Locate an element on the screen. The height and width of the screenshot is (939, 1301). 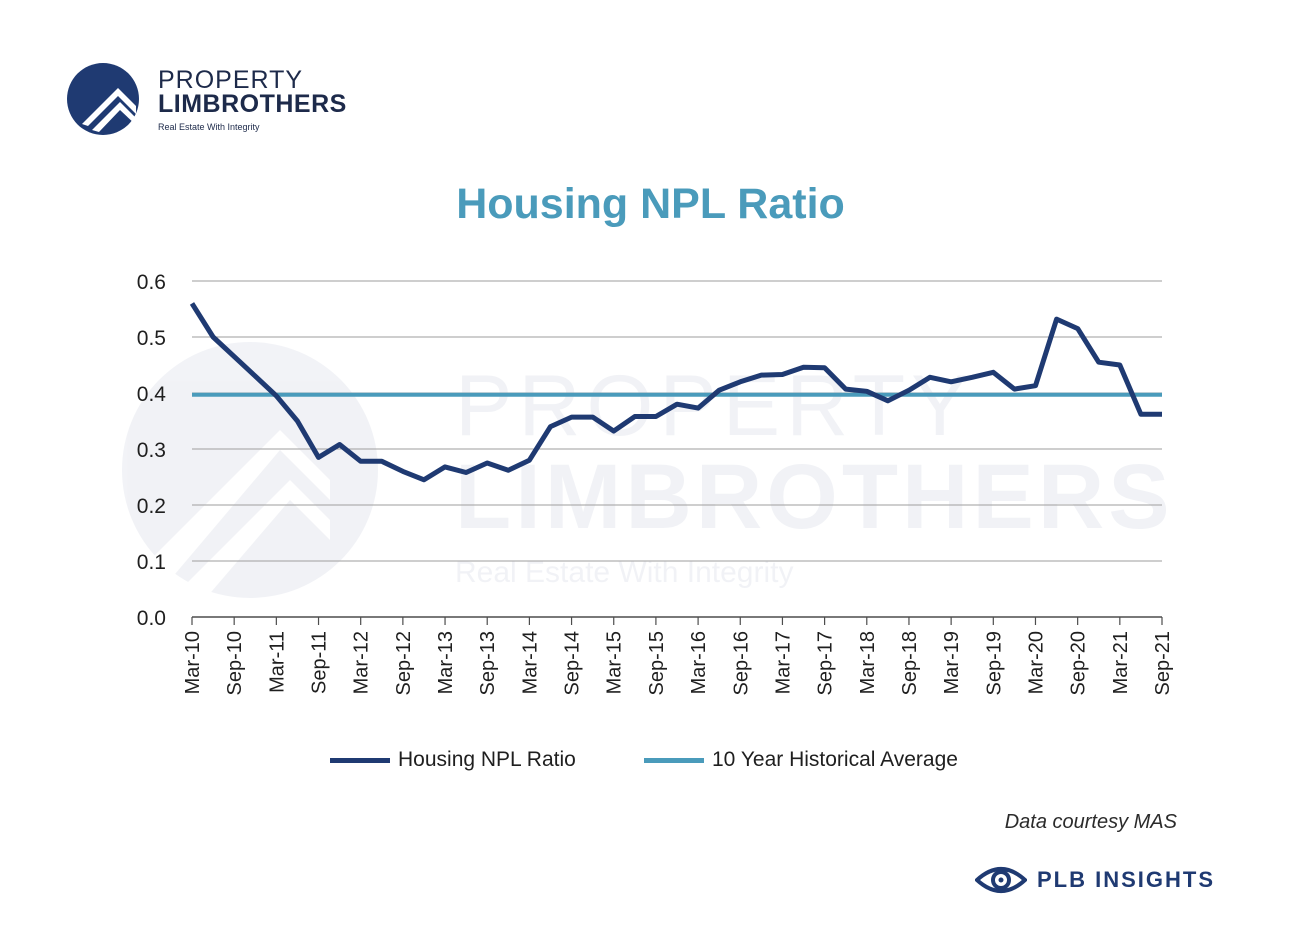
x-tick-label: Sep-12 is located at coordinates (404, 663).